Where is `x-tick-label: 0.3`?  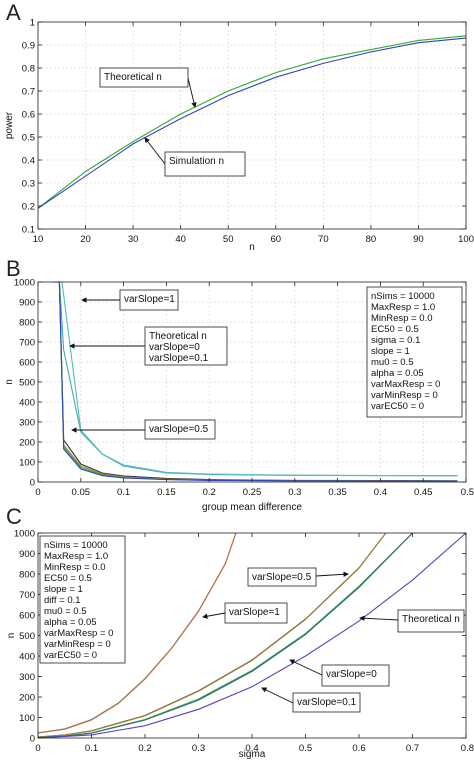
x-tick-label: 0.3 is located at coordinates (198, 748).